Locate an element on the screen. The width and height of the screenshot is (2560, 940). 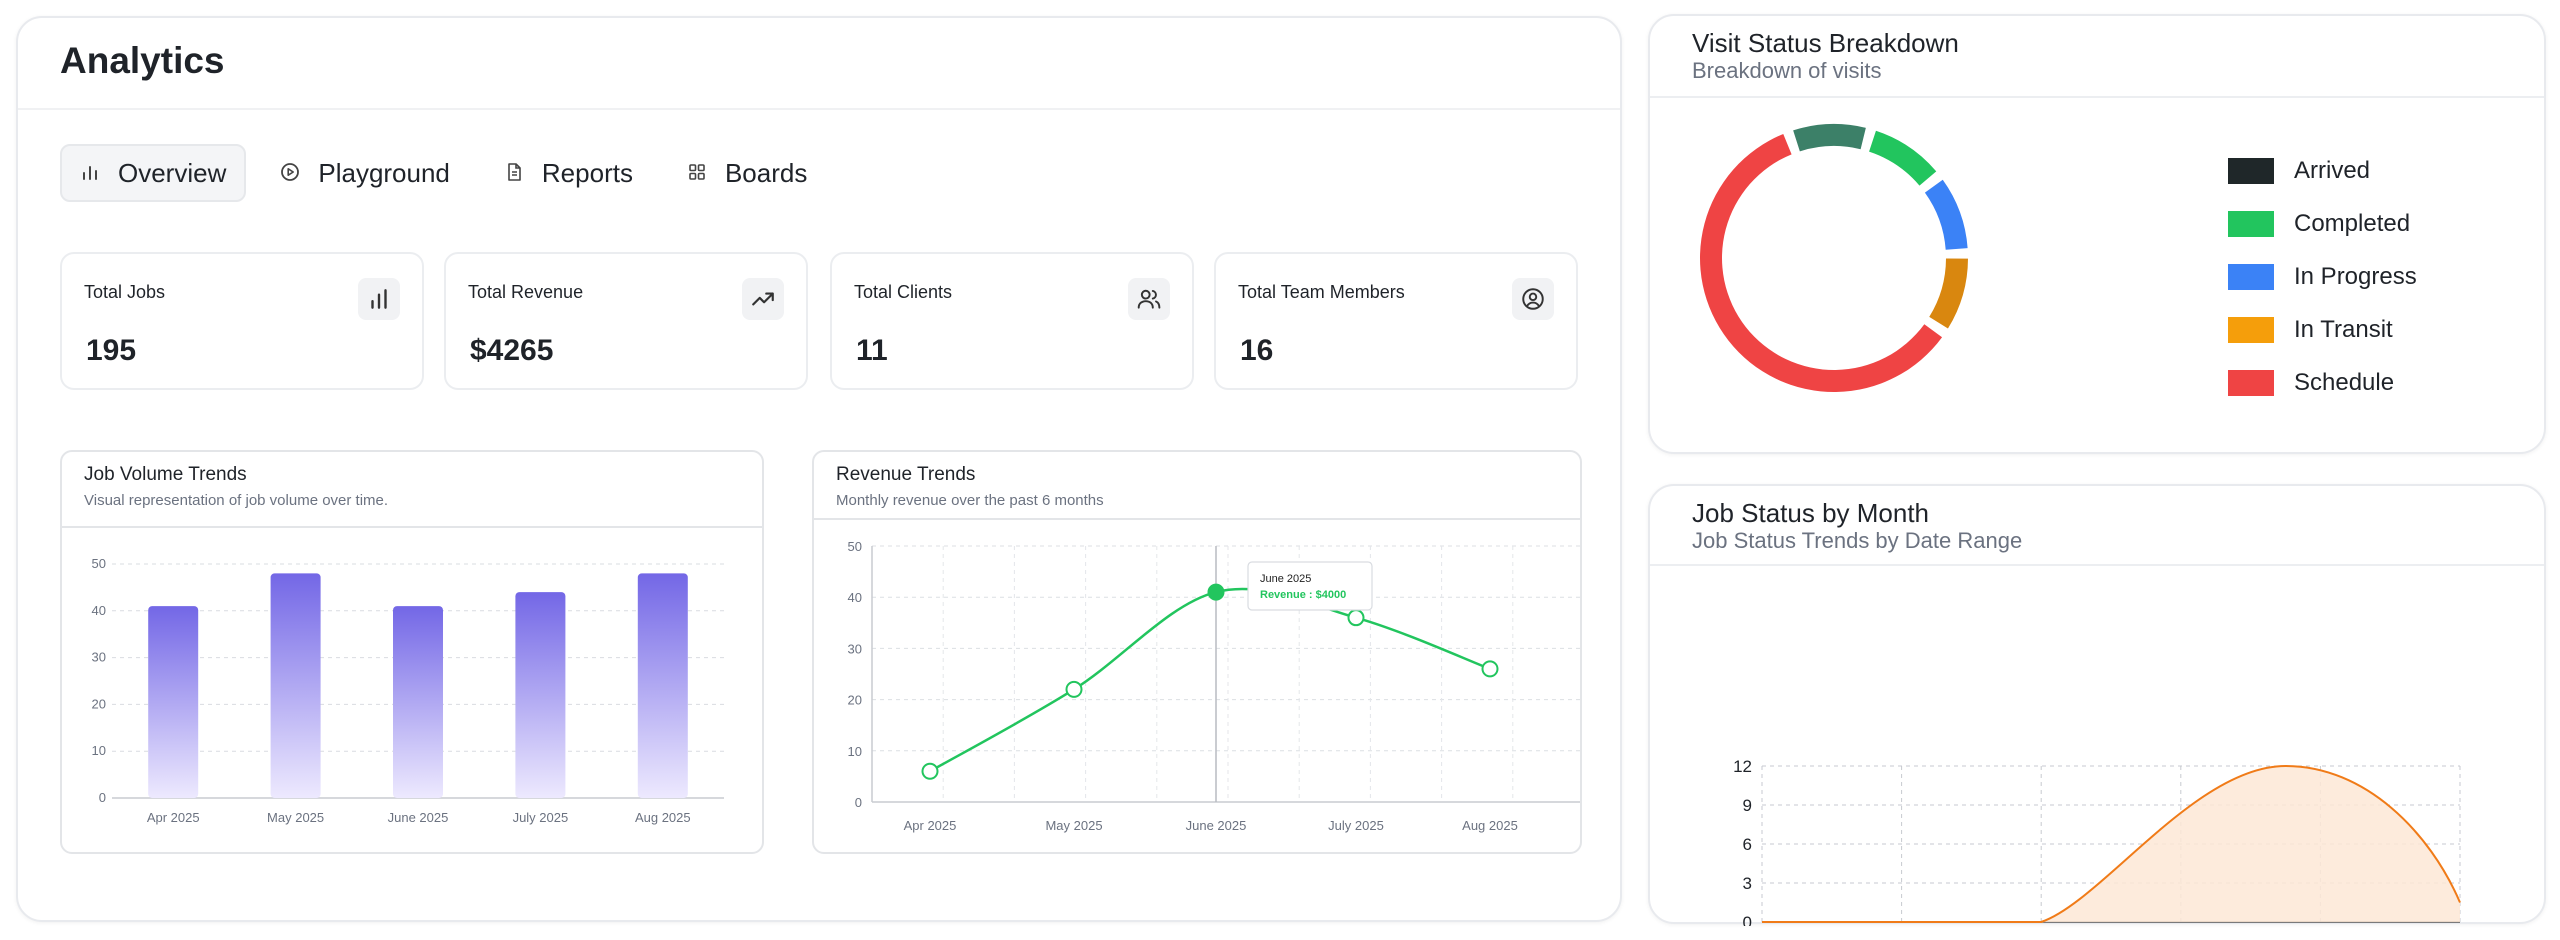
tab-overview: Overview is located at coordinates (153, 173).